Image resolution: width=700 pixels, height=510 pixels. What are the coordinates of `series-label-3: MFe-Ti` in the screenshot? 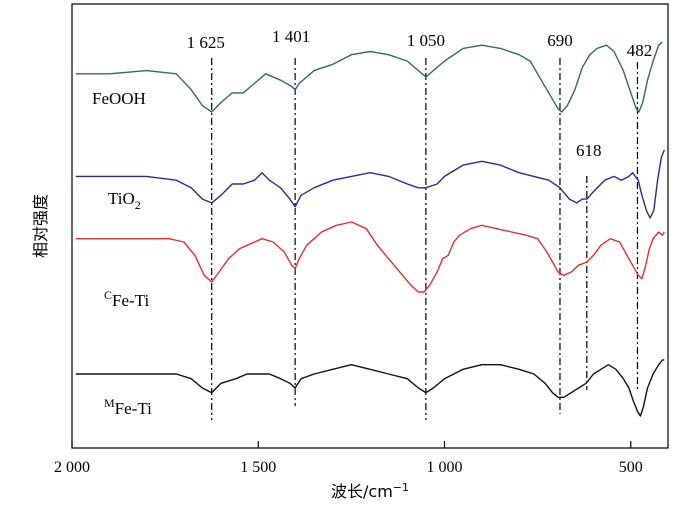 It's located at (128, 407).